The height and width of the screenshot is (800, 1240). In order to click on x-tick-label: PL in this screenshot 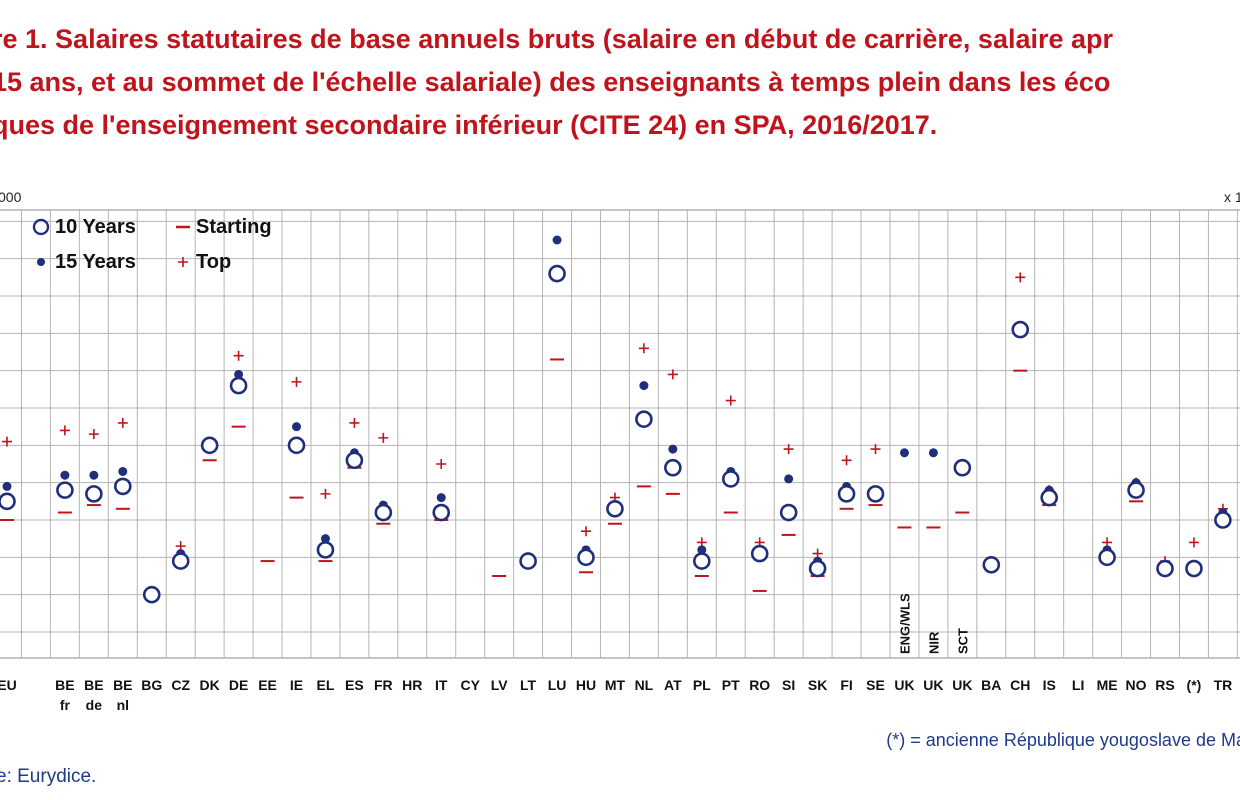, I will do `click(702, 685)`.